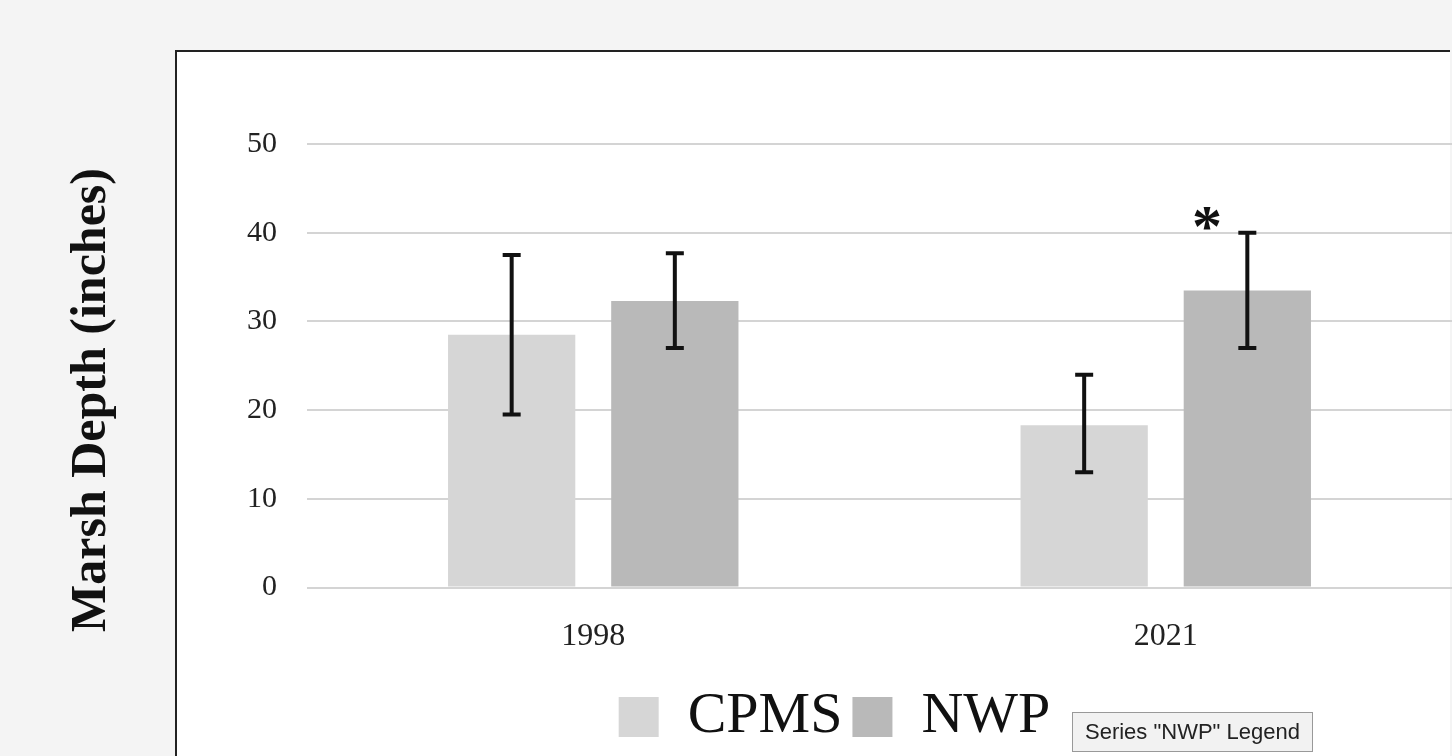 This screenshot has height=756, width=1452. I want to click on y-tick-label: 20, so click(262, 408).